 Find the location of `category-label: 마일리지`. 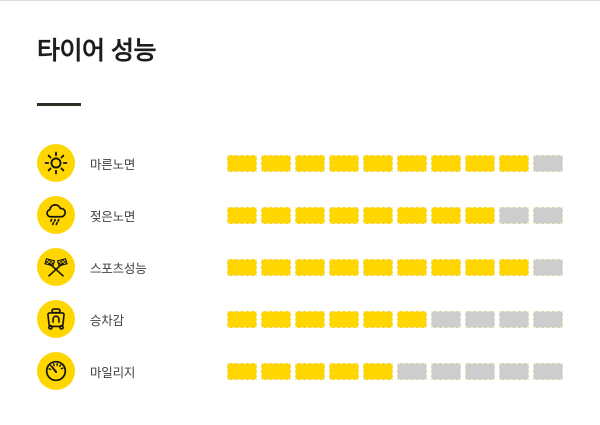

category-label: 마일리지 is located at coordinates (113, 372).